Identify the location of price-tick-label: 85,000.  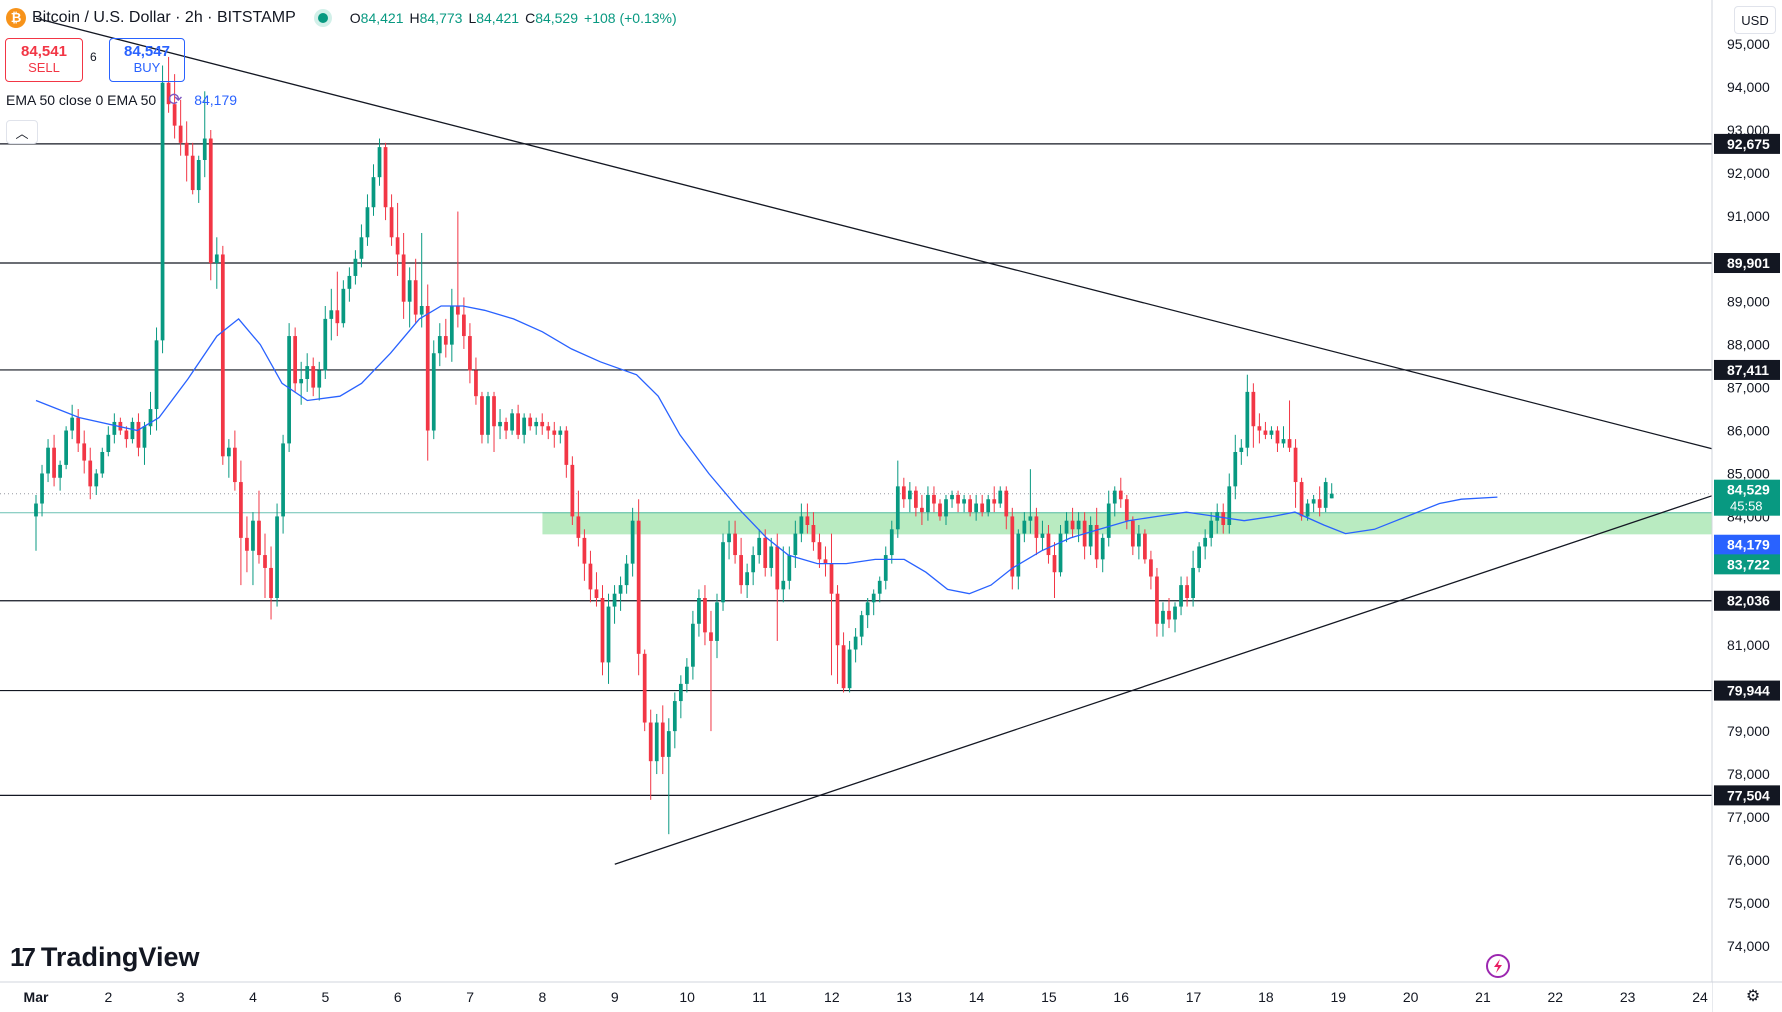
(1748, 473).